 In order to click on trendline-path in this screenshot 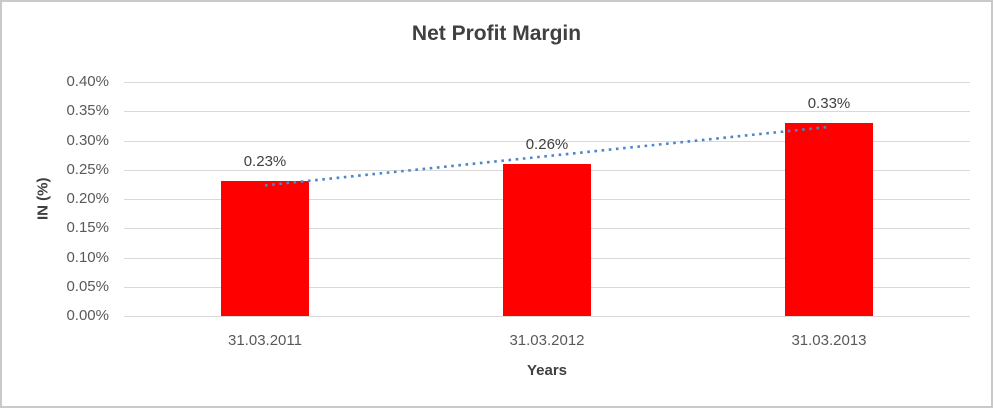, I will do `click(547, 156)`.